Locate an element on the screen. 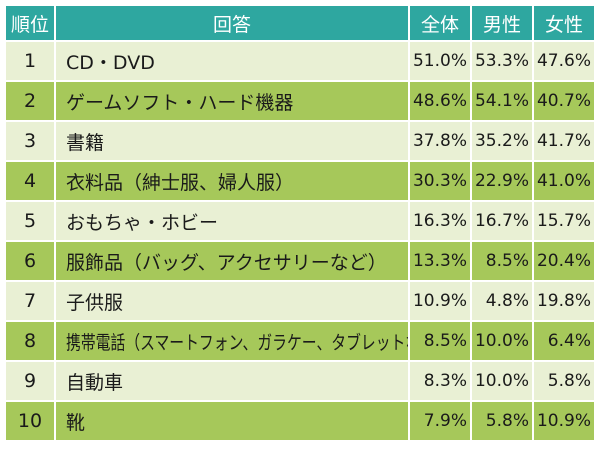 The image size is (600, 450). answer-cell: CD・DVD is located at coordinates (232, 61).